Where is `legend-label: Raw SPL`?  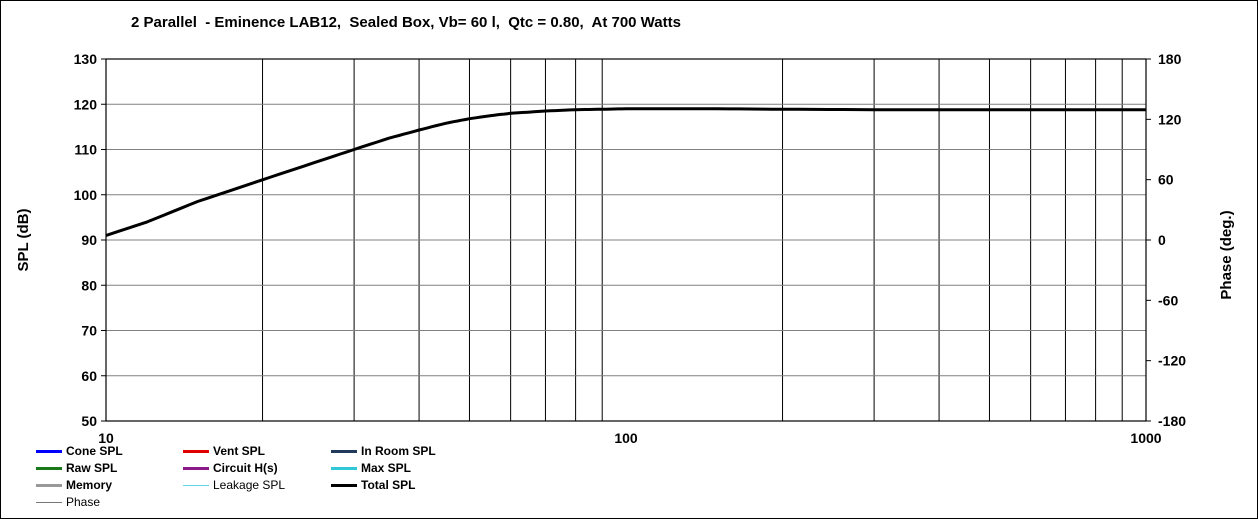
legend-label: Raw SPL is located at coordinates (92, 468).